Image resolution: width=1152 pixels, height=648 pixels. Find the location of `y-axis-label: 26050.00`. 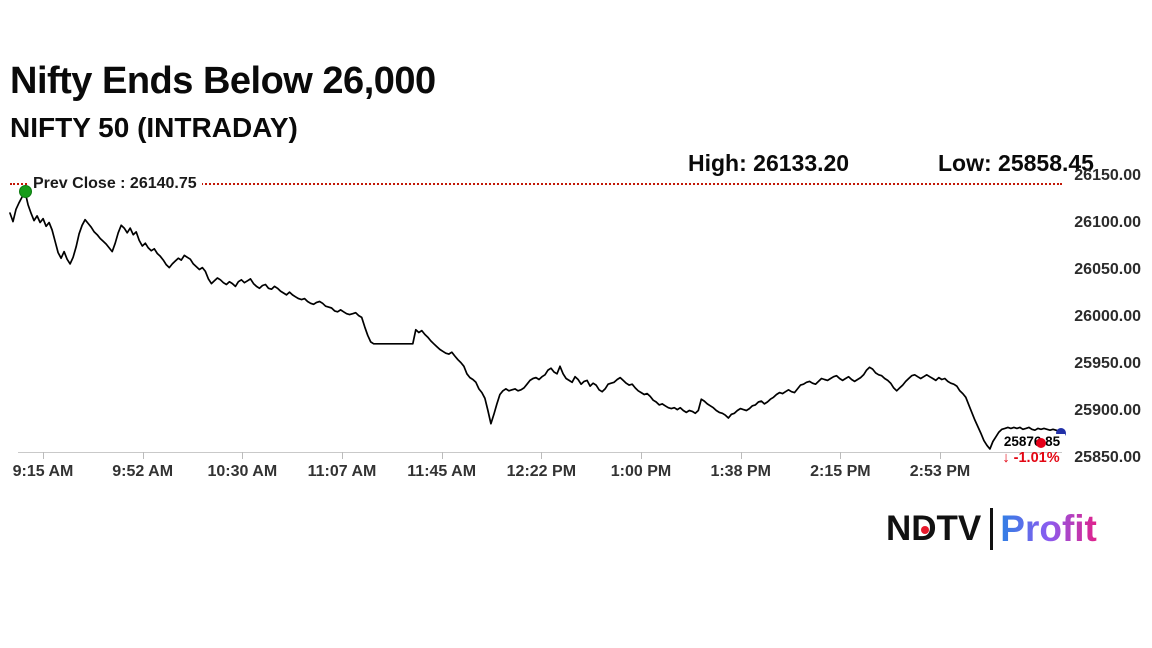

y-axis-label: 26050.00 is located at coordinates (1107, 269).